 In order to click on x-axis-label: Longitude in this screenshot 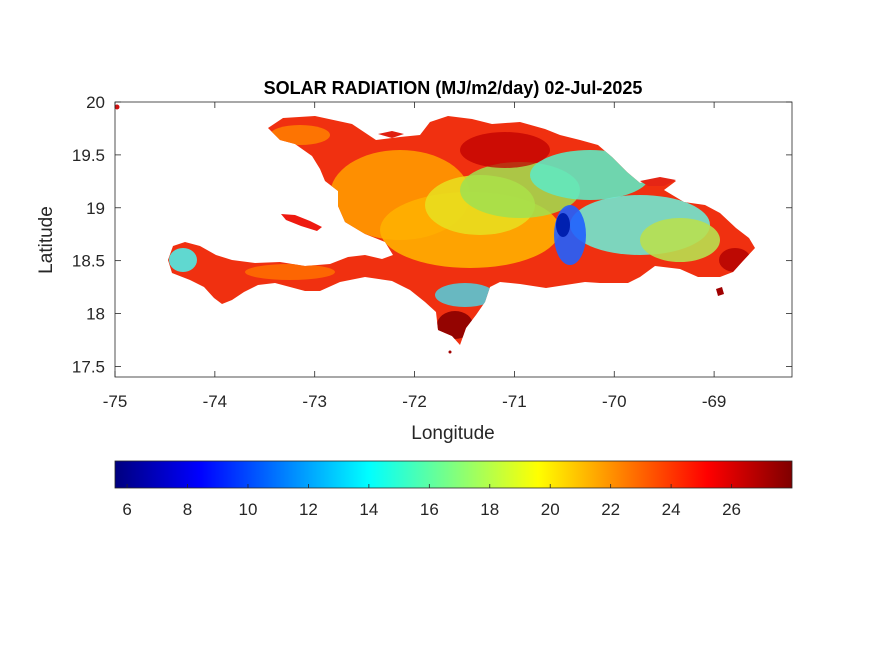, I will do `click(452, 433)`.